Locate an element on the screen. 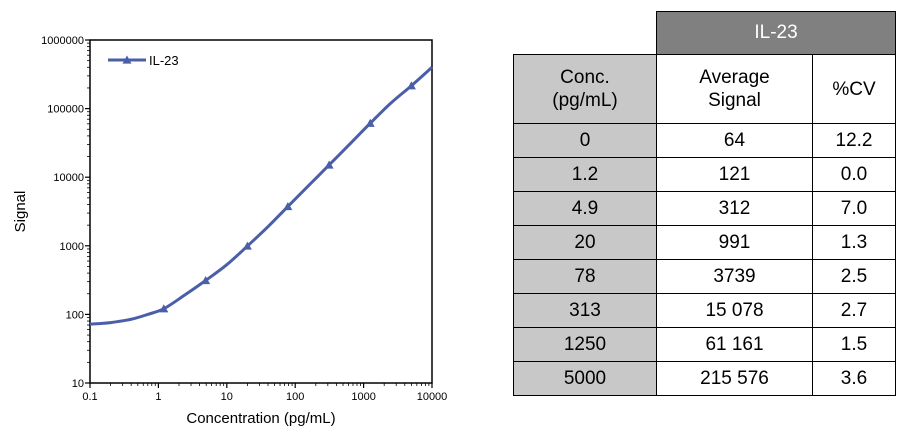 The image size is (899, 427). cell-conc: 313 is located at coordinates (585, 310).